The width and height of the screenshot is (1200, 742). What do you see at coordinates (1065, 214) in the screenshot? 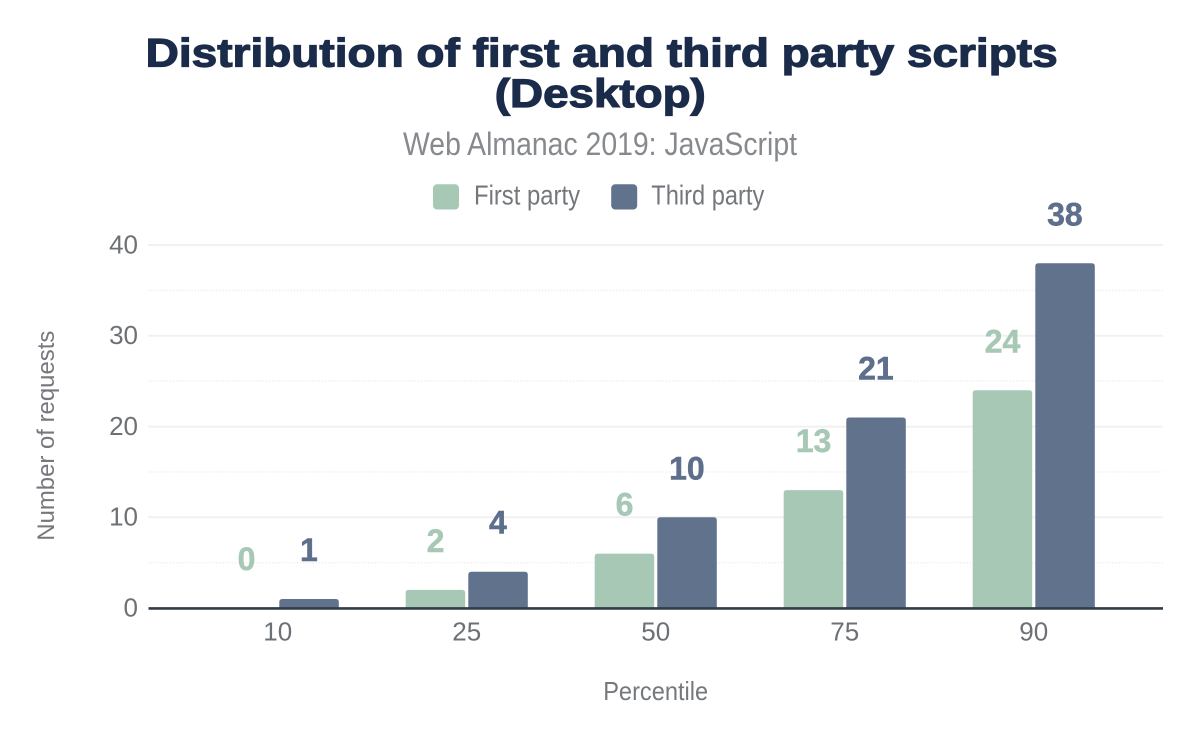
I see `svg-text: 38` at bounding box center [1065, 214].